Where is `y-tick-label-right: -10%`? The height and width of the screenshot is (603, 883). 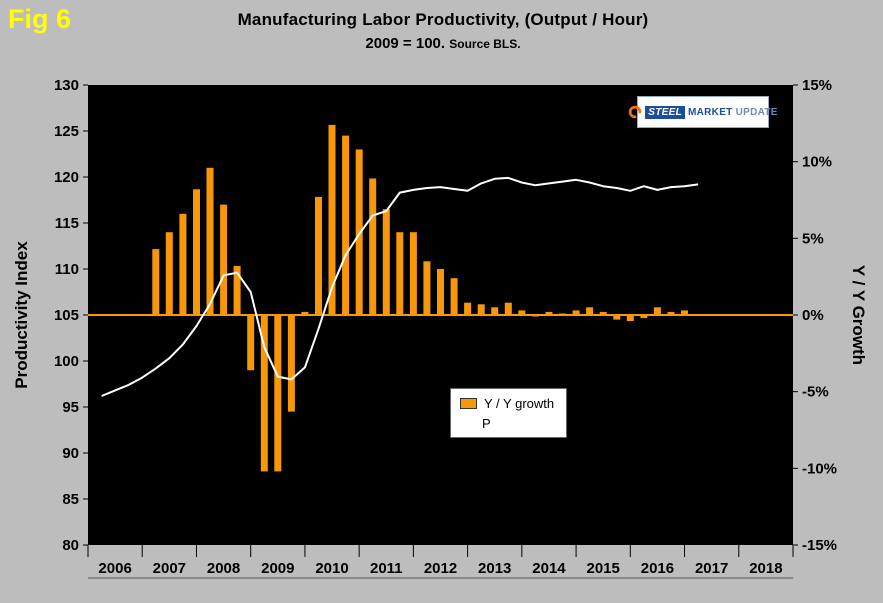
y-tick-label-right: -10% is located at coordinates (819, 468).